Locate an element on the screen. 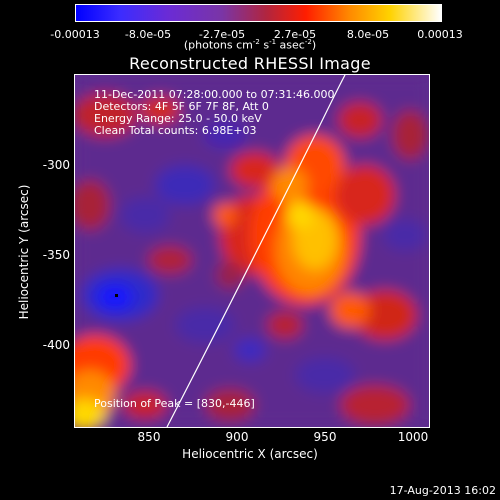 This screenshot has width=500, height=500. peak-position-label: Position of Peak = [830,-446] is located at coordinates (174, 403).